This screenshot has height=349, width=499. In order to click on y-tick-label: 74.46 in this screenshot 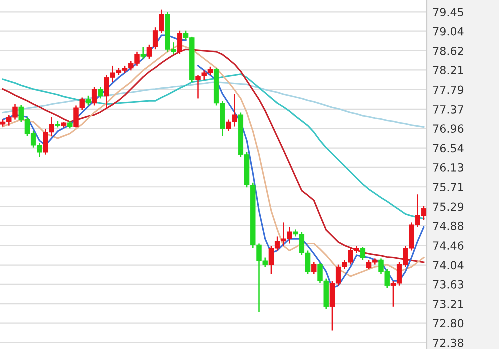, I will do `click(448, 246)`.